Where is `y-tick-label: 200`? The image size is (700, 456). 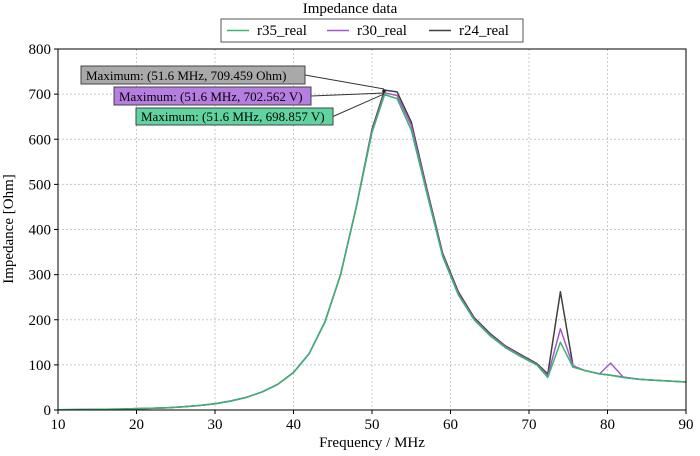 y-tick-label: 200 is located at coordinates (40, 321).